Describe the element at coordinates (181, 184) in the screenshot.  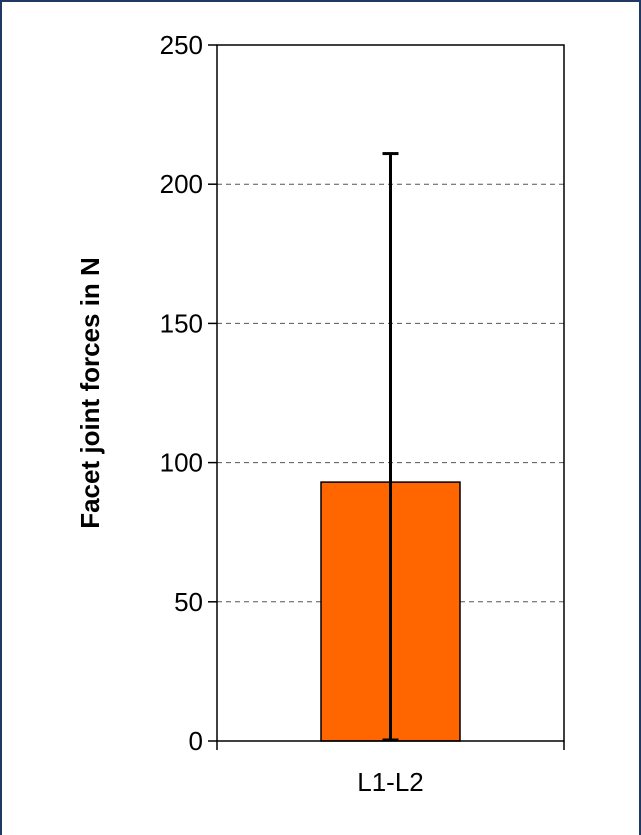
I see `y-tick-label-200: 200` at that location.